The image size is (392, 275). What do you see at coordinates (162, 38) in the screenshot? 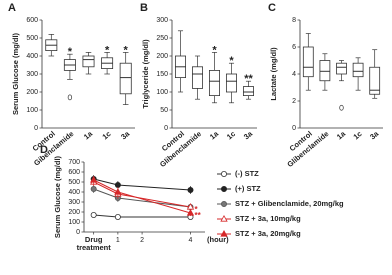
I see `y-tick-label: 250` at bounding box center [162, 38].